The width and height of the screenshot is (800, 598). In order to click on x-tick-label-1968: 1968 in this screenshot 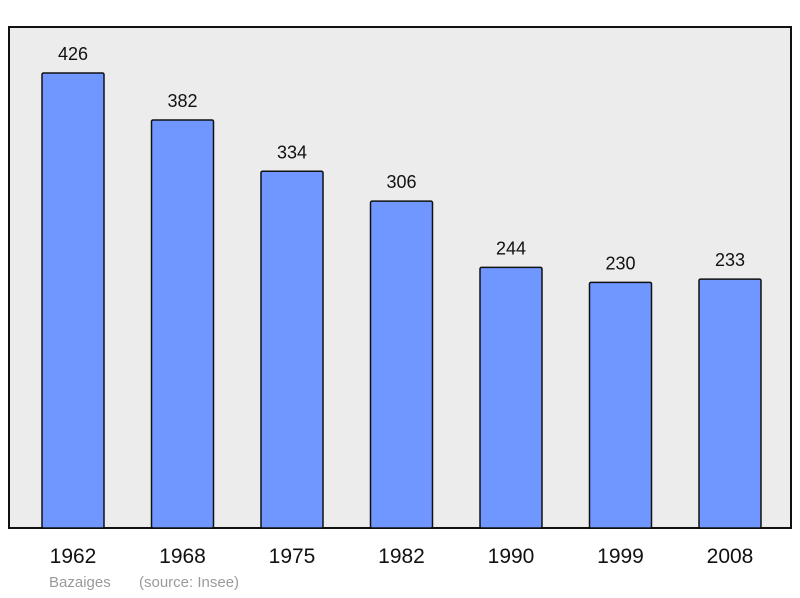, I will do `click(182, 556)`.